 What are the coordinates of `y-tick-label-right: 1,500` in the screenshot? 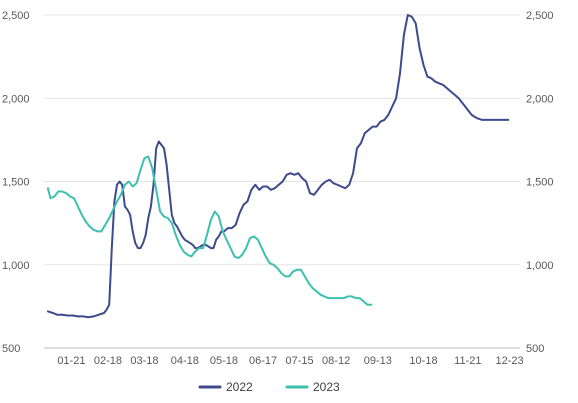 It's located at (540, 183).